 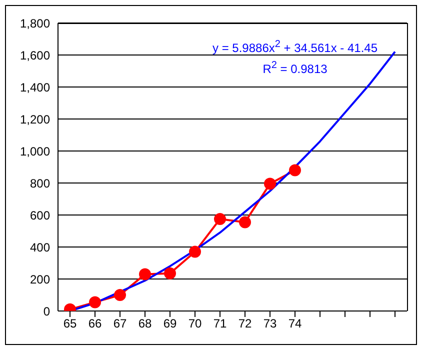 I want to click on y-tick-label: 0, so click(x=46, y=311).